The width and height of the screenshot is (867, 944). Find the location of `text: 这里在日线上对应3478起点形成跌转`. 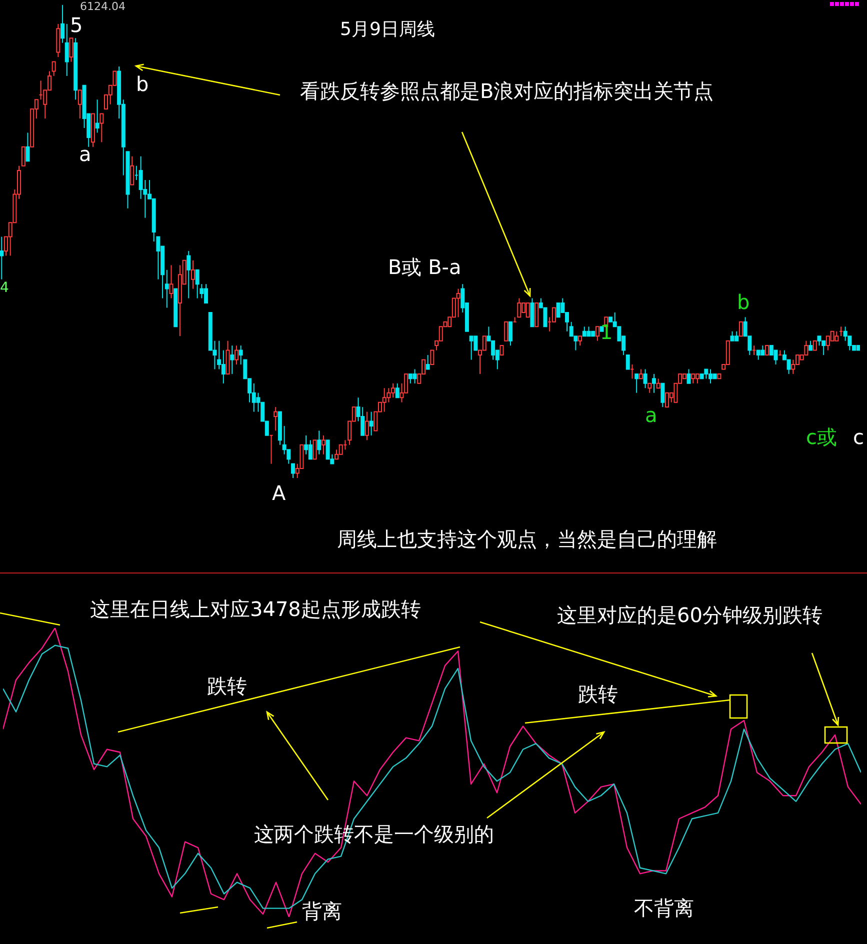

text: 这里在日线上对应3478起点形成跌转 is located at coordinates (255, 609).